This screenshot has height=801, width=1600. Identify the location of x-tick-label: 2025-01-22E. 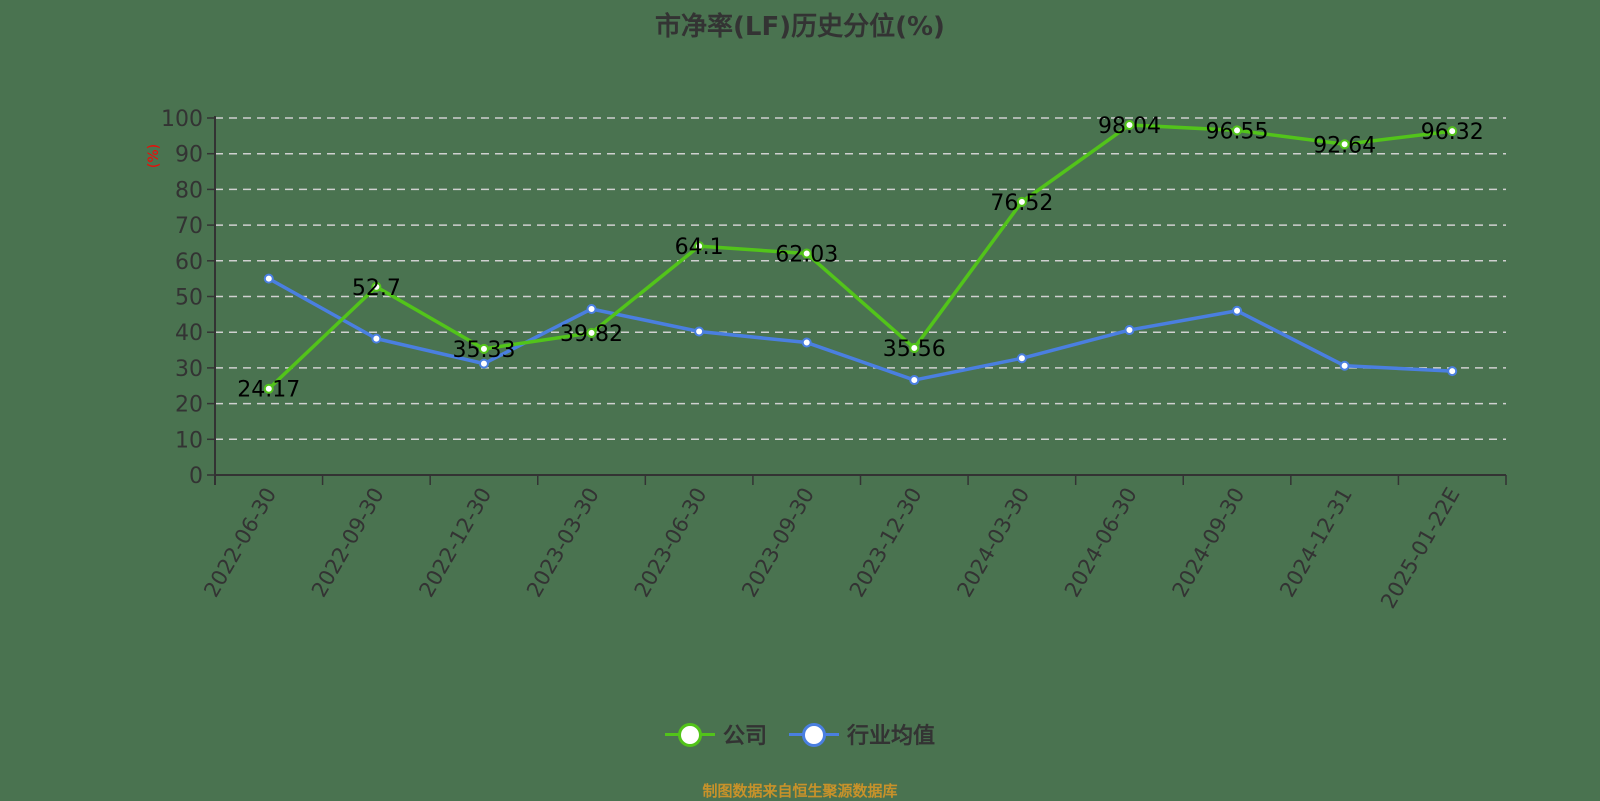
(1420, 548).